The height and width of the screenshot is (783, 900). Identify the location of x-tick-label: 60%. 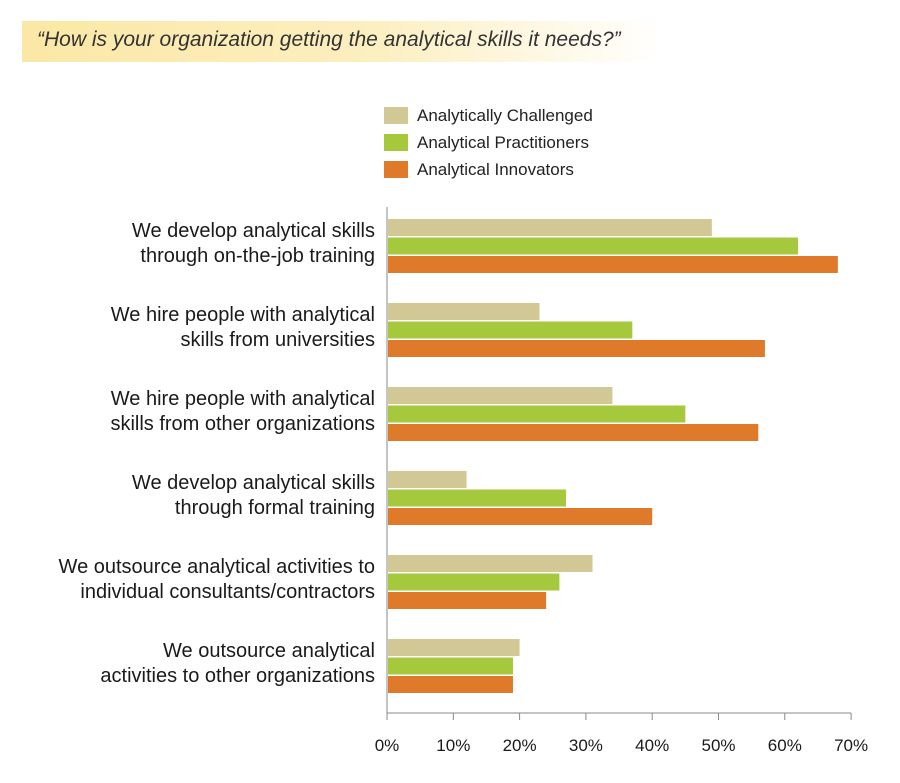
(785, 745).